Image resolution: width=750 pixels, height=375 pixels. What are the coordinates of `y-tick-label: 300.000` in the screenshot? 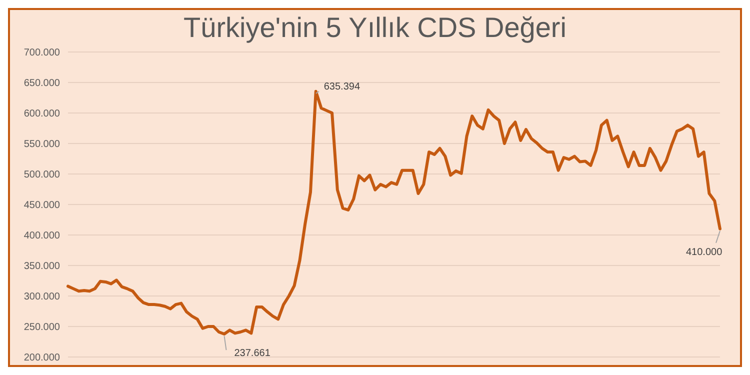 It's located at (42, 297).